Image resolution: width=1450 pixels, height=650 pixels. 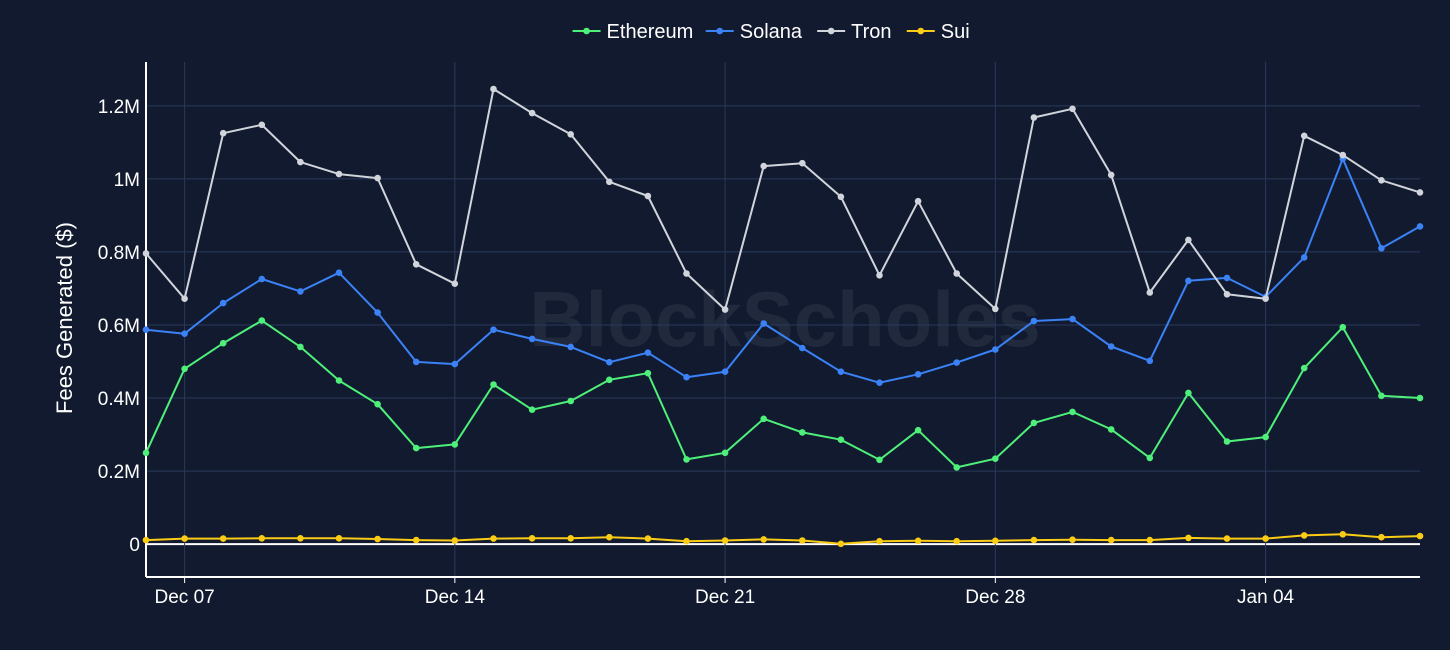 I want to click on legend-item-sui: Sui, so click(x=938, y=32).